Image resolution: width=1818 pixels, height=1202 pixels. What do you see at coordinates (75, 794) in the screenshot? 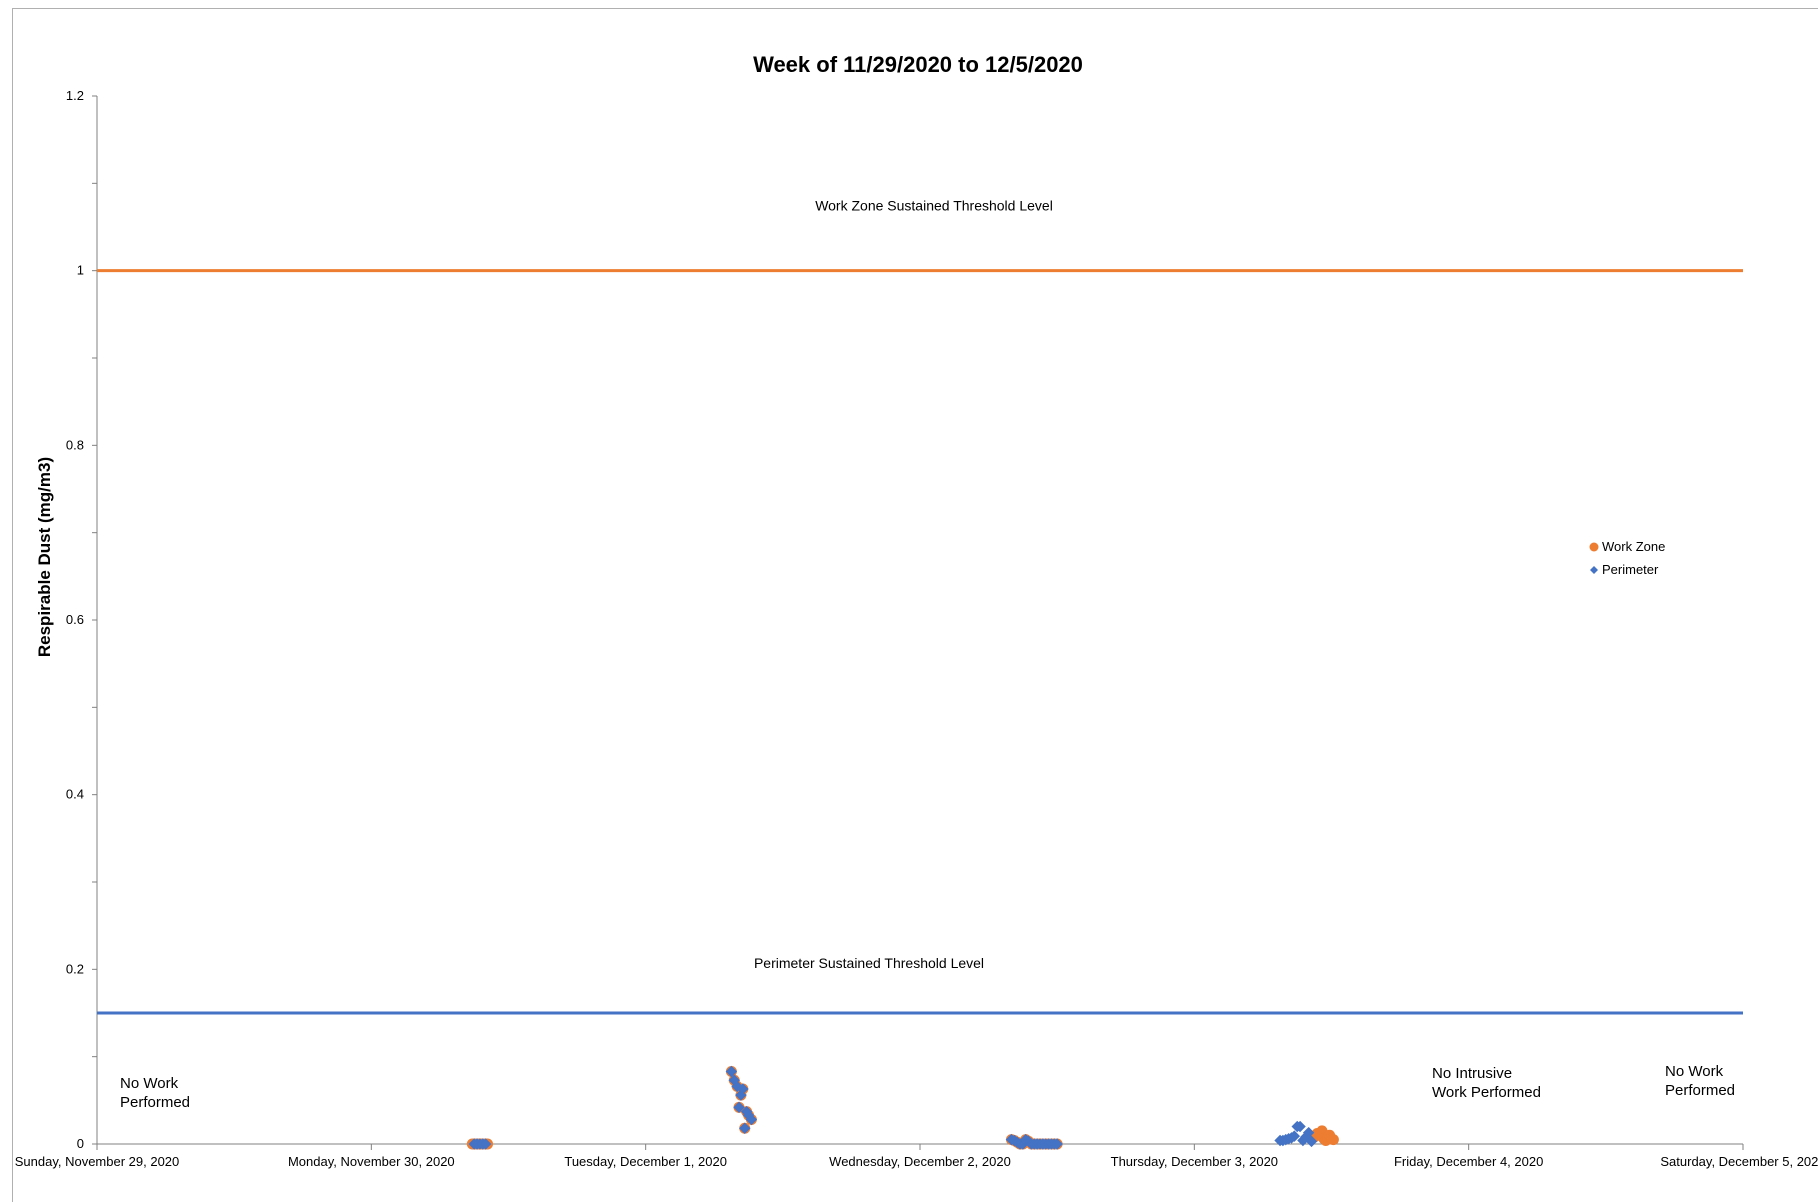
I see `y-tick-label: 0.4` at bounding box center [75, 794].